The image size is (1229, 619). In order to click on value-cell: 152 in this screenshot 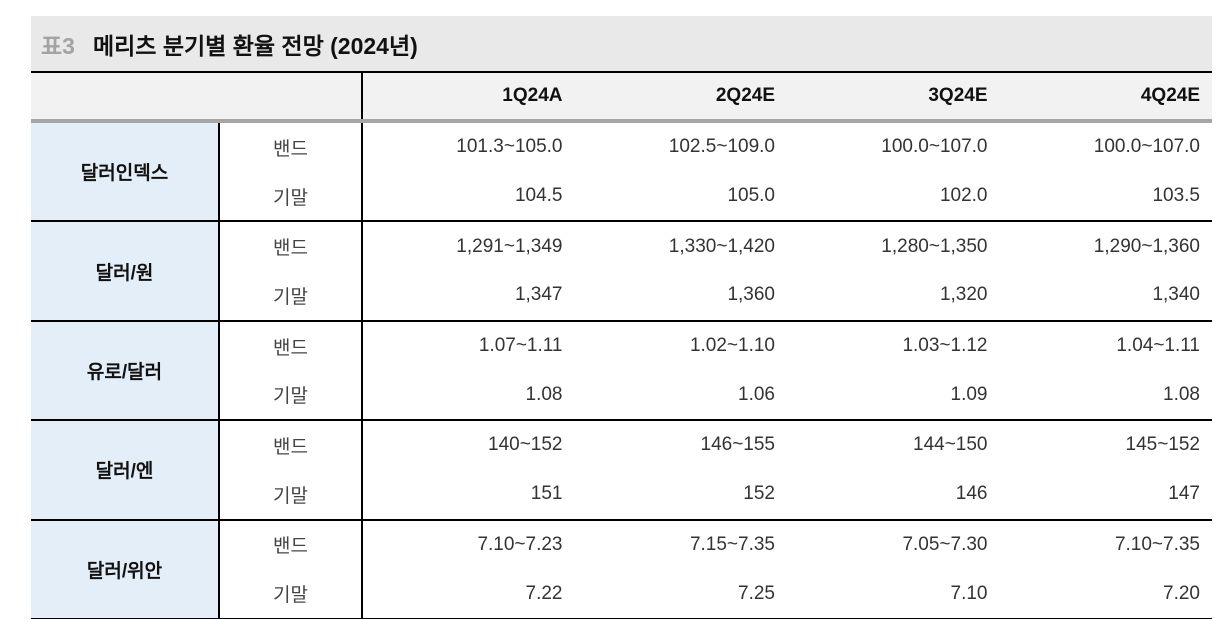, I will do `click(680, 495)`.